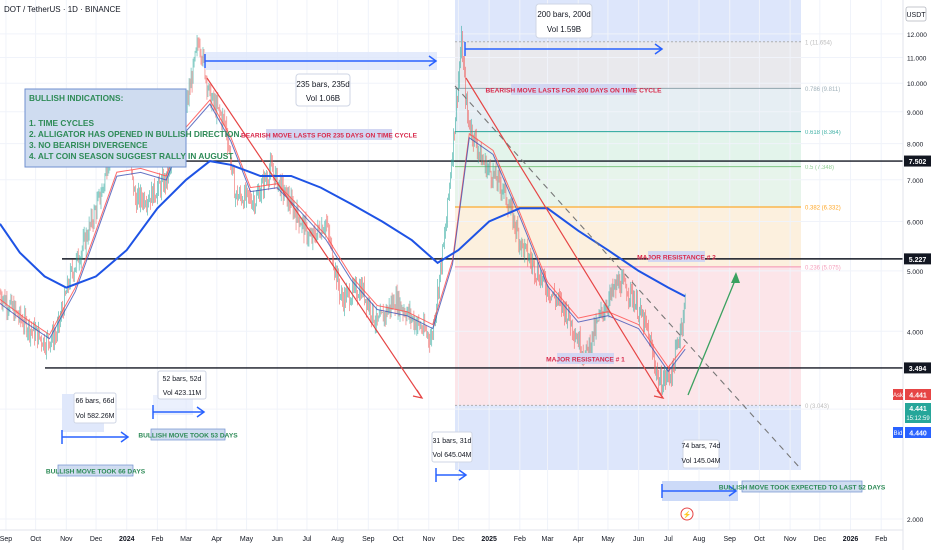  What do you see at coordinates (701, 446) in the screenshot?
I see `measure-74-bars: 74 bars, 74d` at bounding box center [701, 446].